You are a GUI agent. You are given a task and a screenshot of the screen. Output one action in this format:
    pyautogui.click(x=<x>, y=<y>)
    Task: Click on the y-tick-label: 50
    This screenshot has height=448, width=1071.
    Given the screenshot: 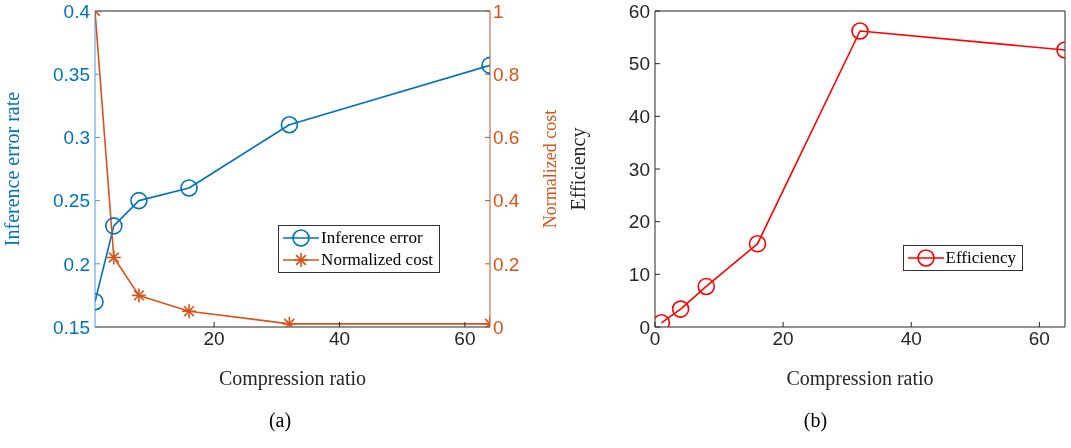 What is the action you would take?
    pyautogui.click(x=639, y=64)
    